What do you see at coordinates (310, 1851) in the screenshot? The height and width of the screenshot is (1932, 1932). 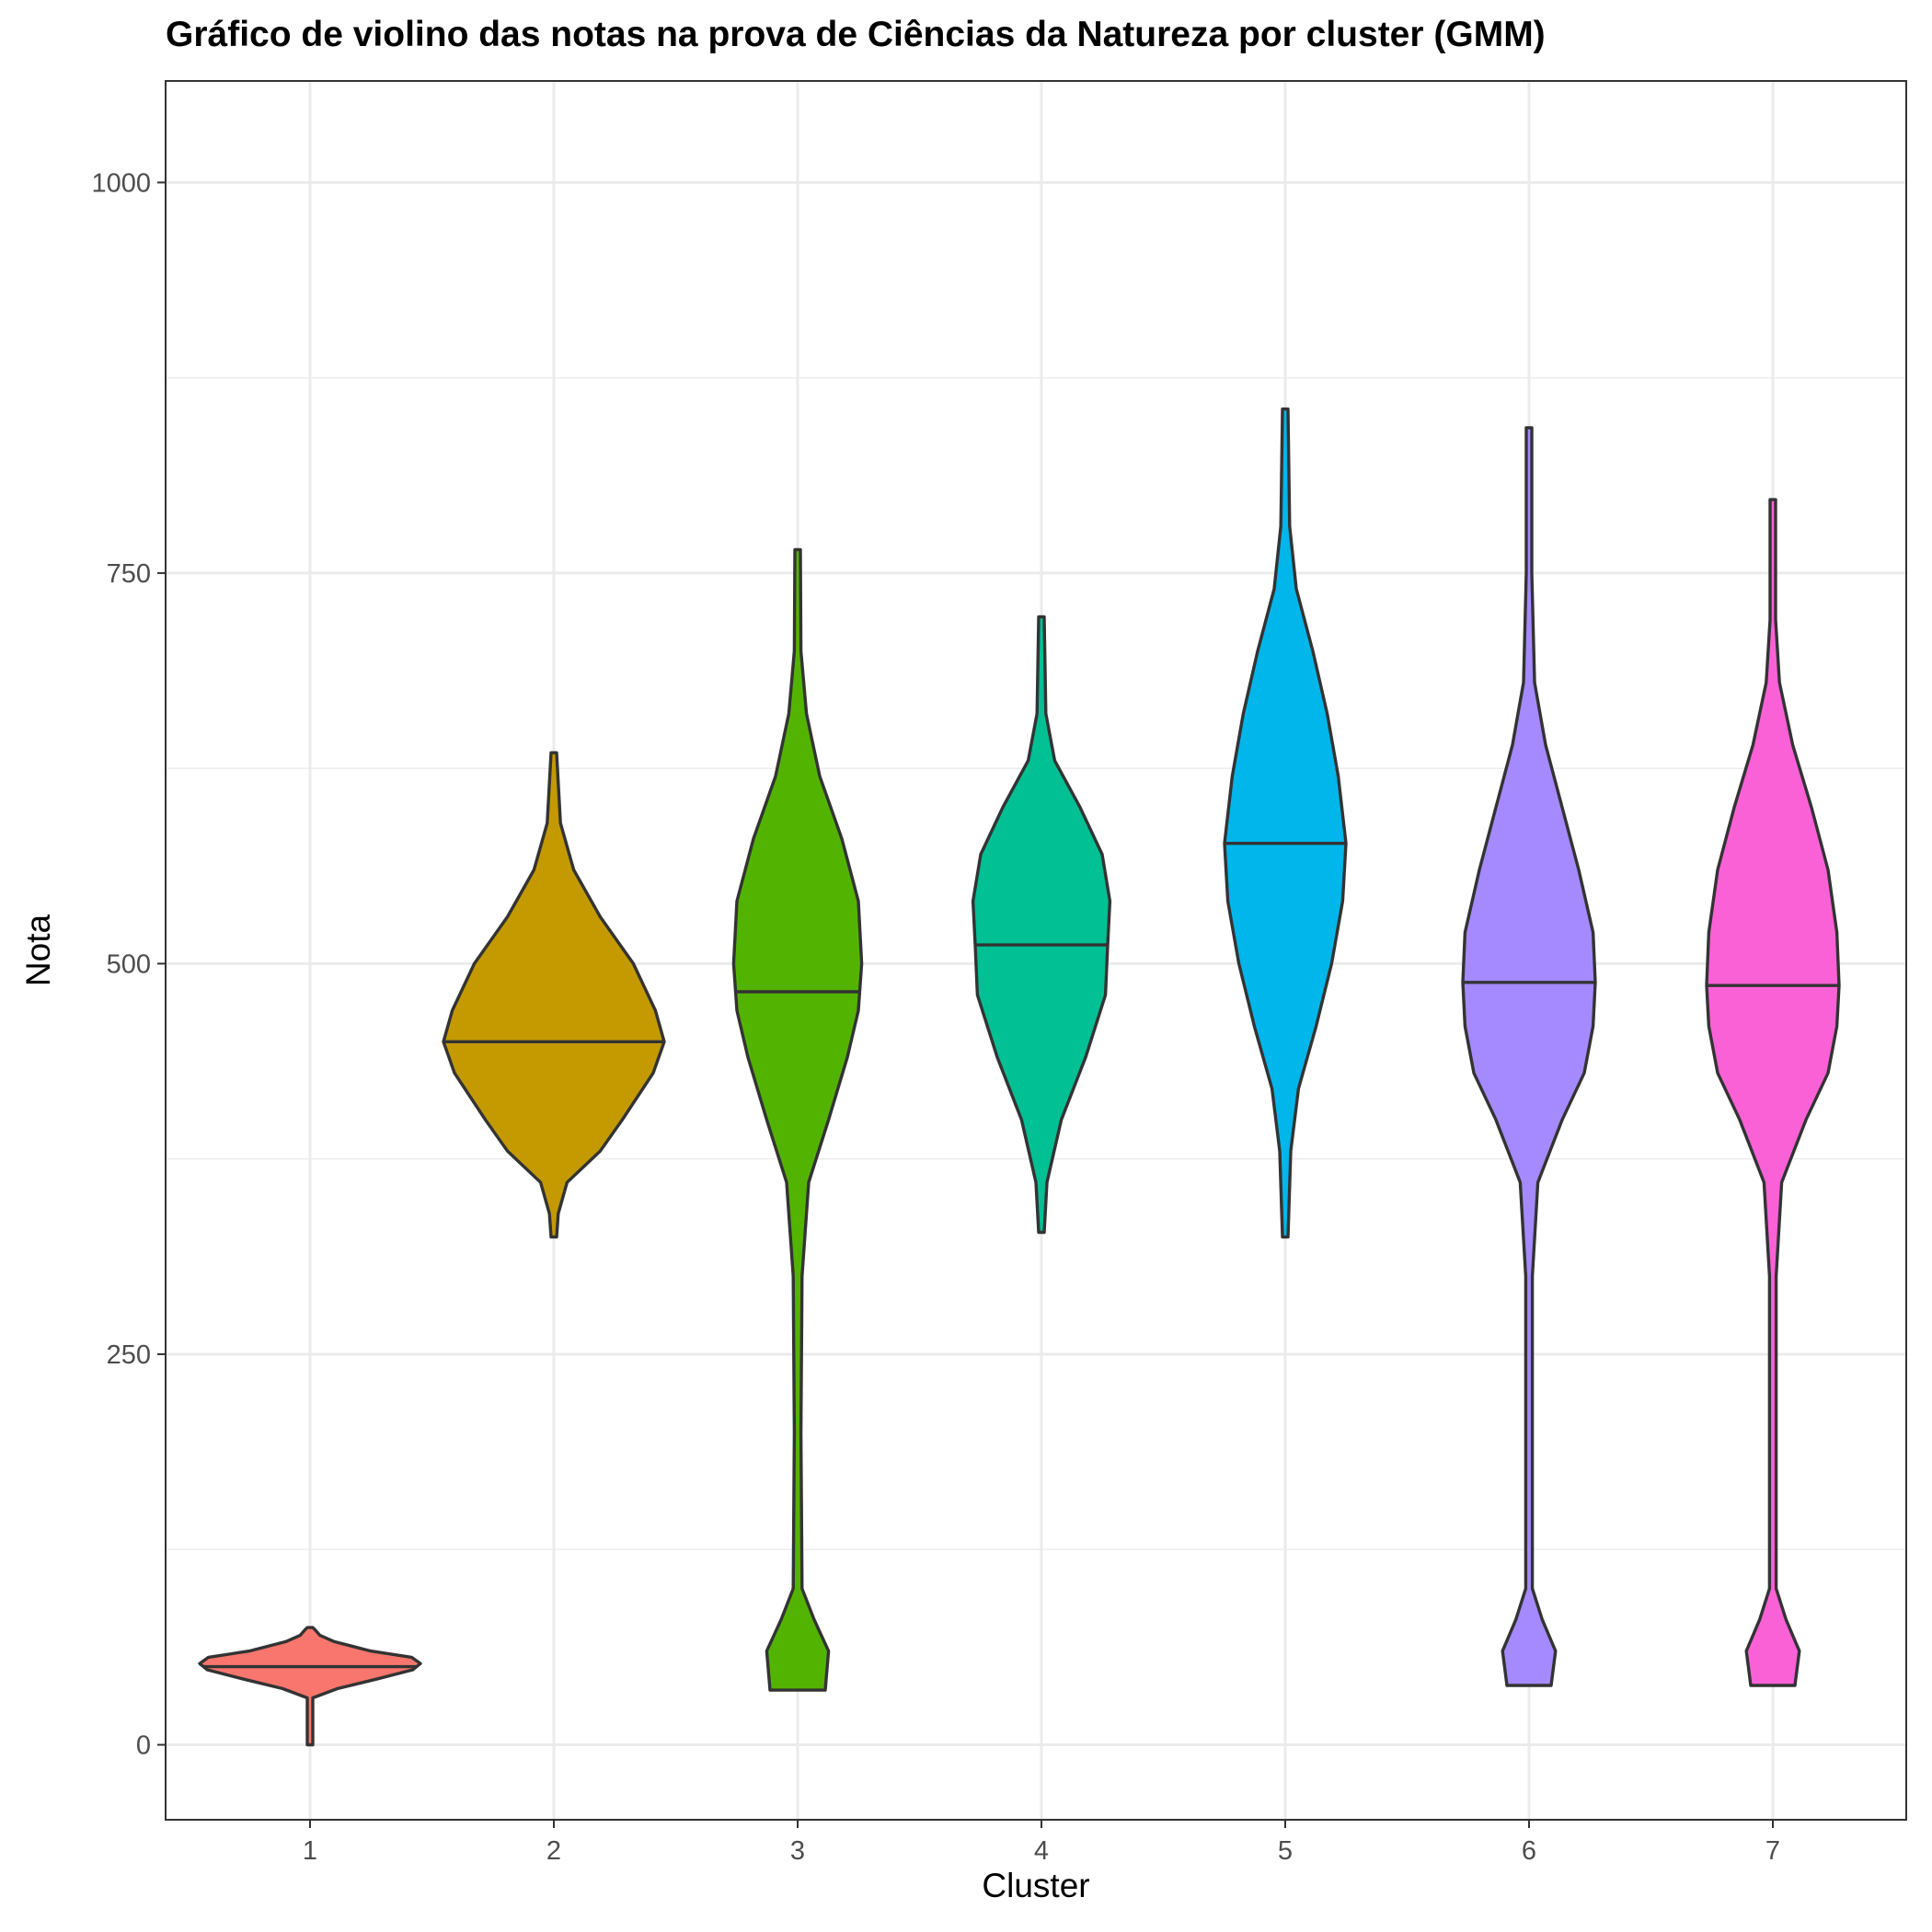 I see `x-tick-label: 1` at bounding box center [310, 1851].